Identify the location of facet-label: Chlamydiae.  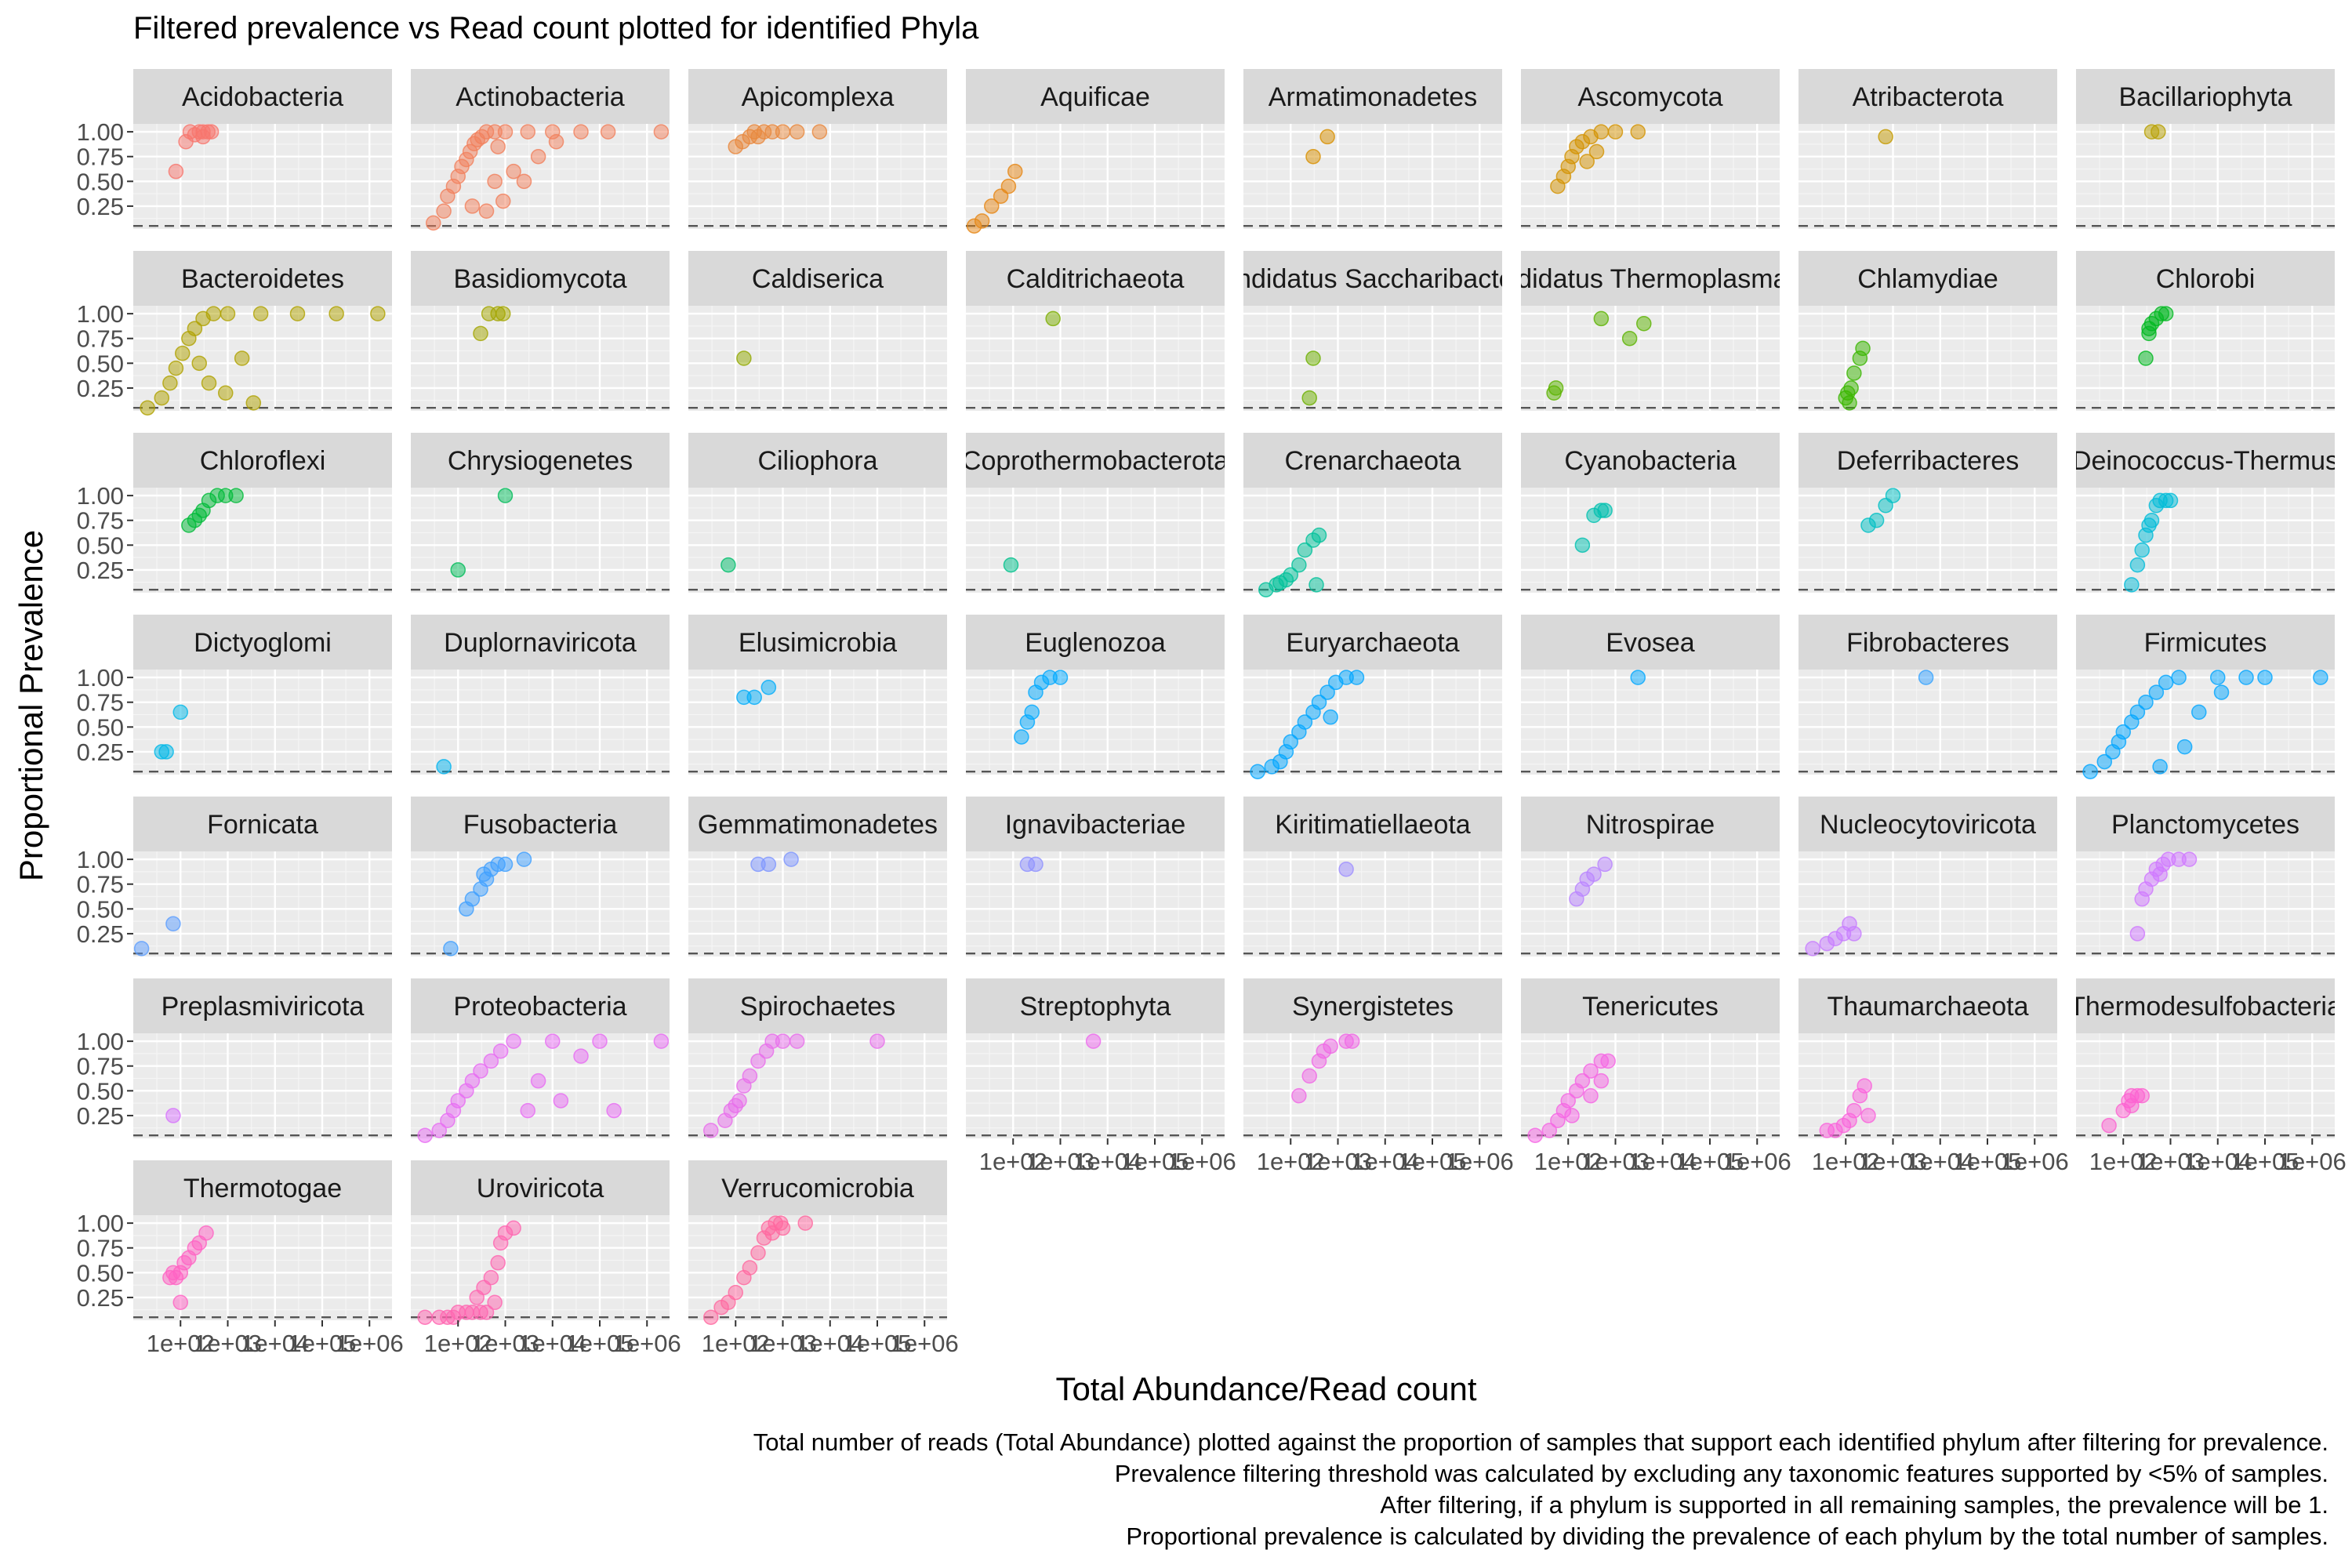
(1927, 279).